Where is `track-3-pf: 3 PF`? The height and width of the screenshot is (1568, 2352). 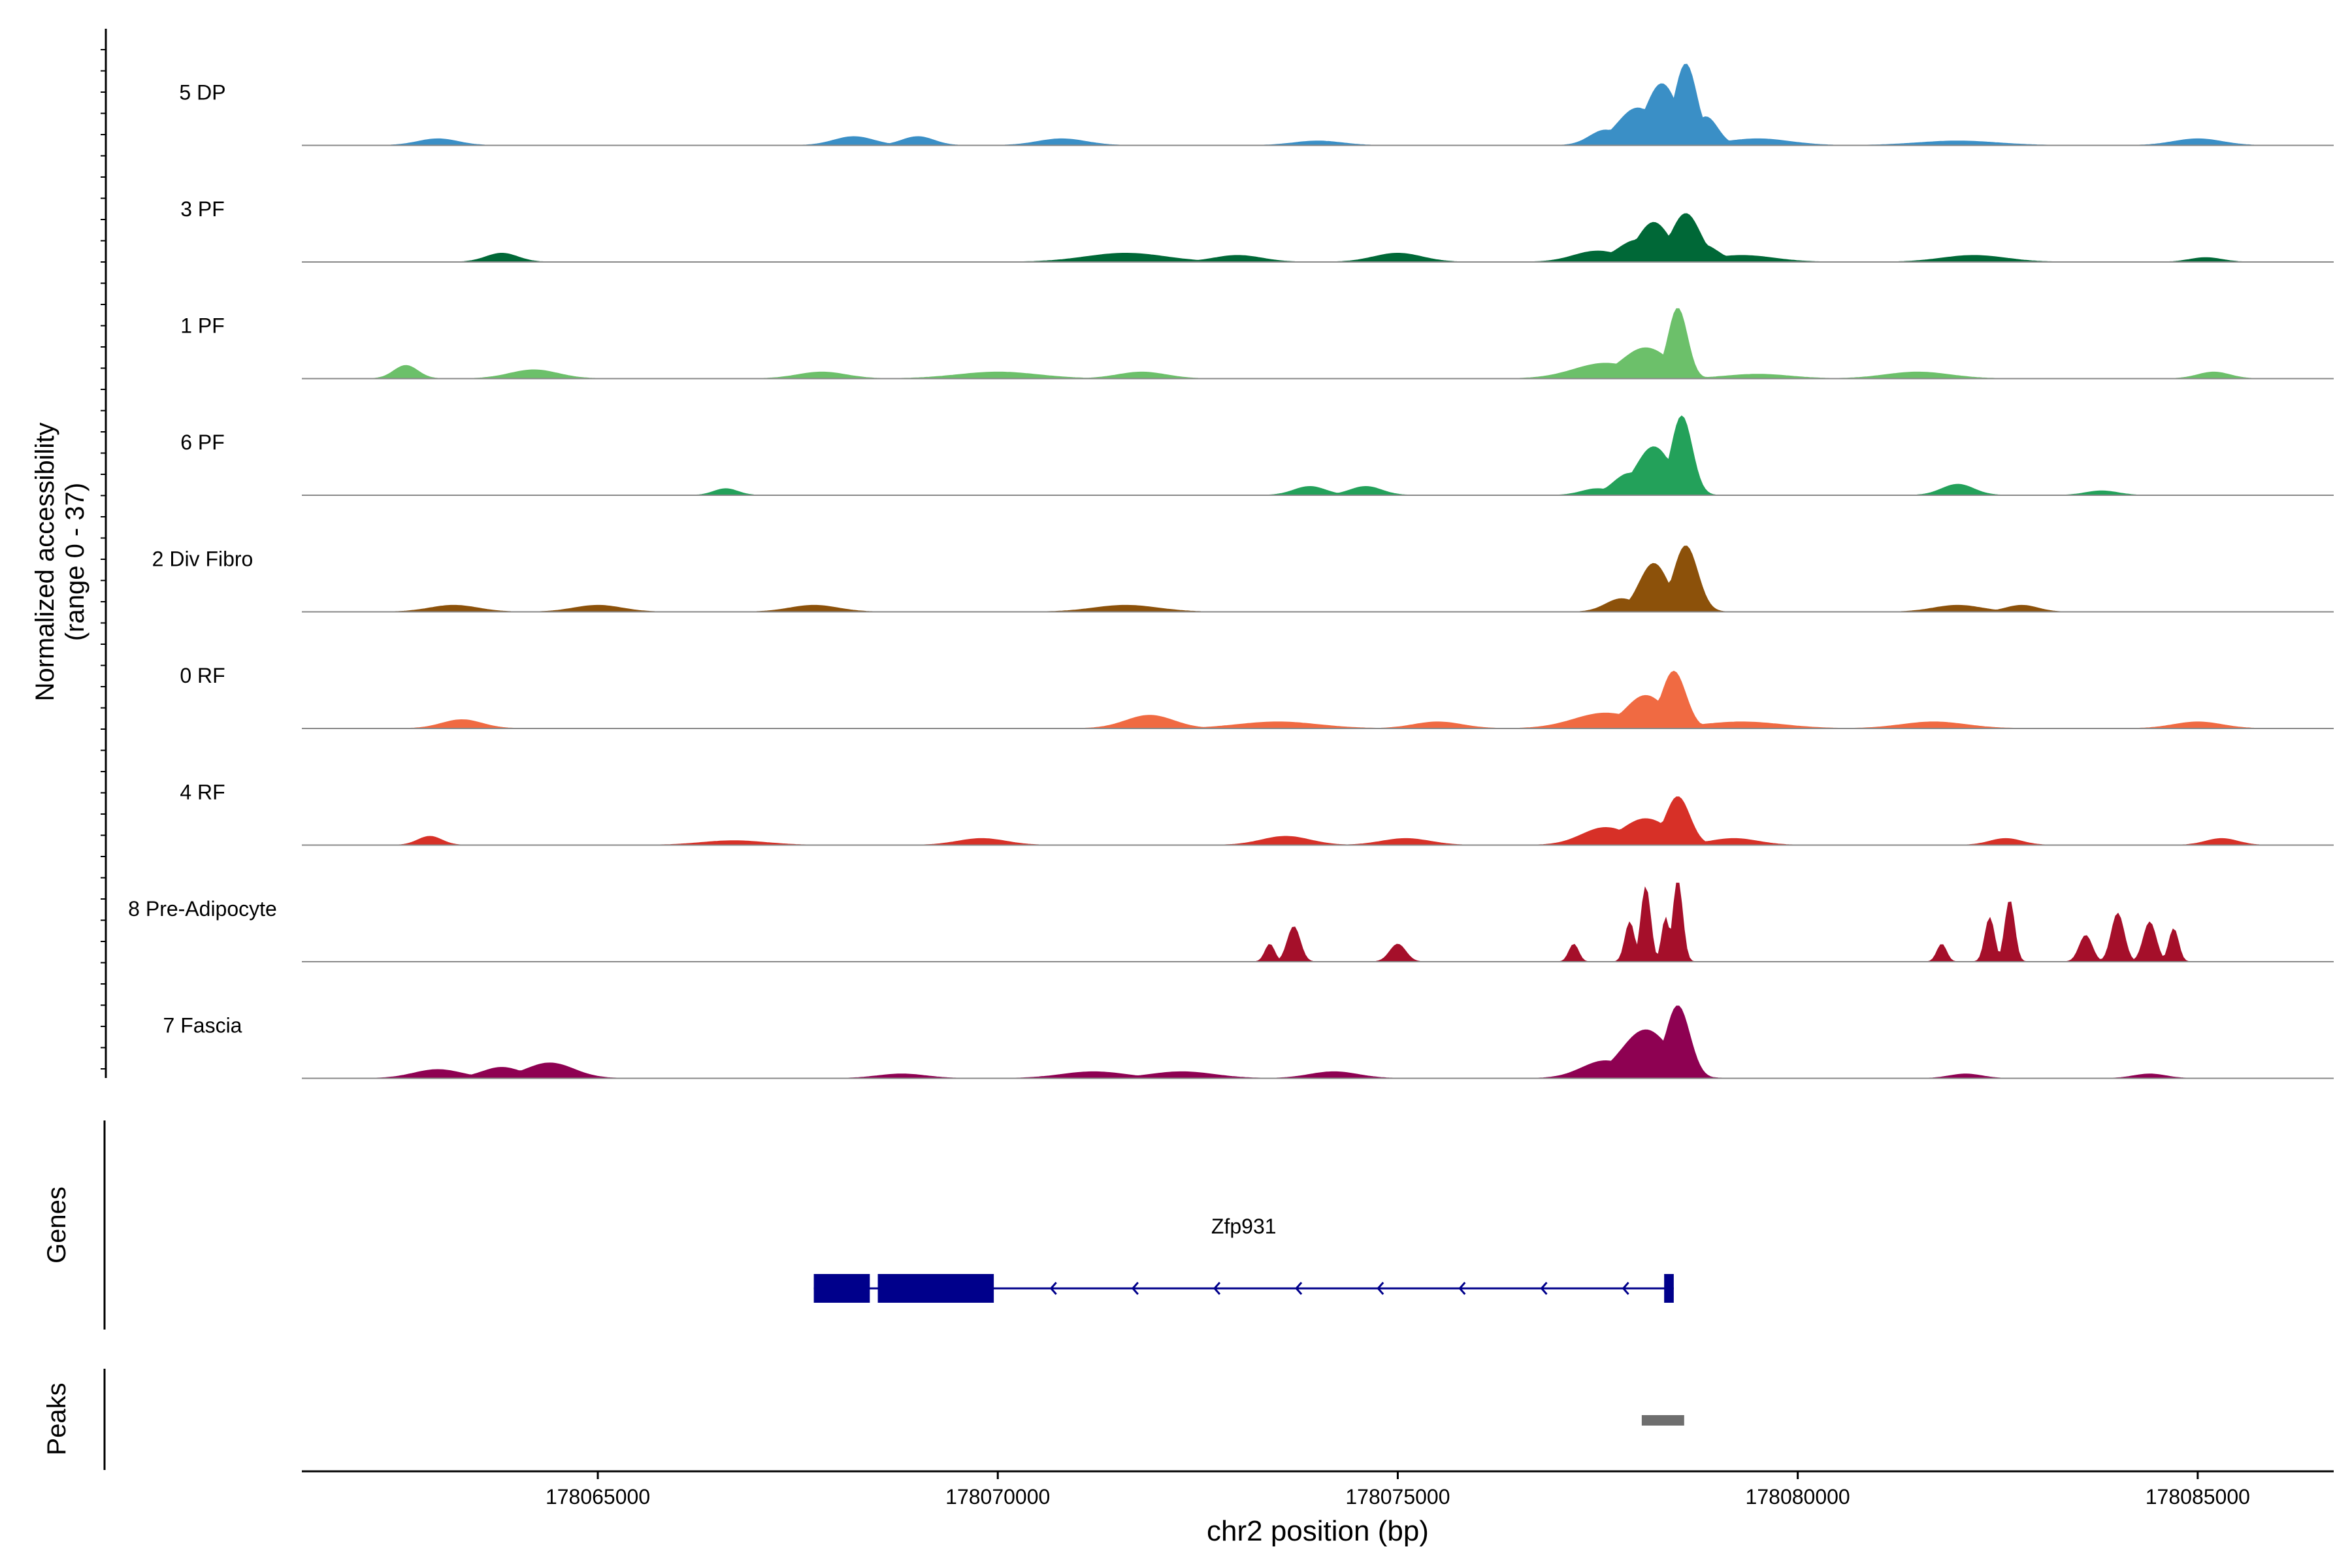 track-3-pf: 3 PF is located at coordinates (1257, 230).